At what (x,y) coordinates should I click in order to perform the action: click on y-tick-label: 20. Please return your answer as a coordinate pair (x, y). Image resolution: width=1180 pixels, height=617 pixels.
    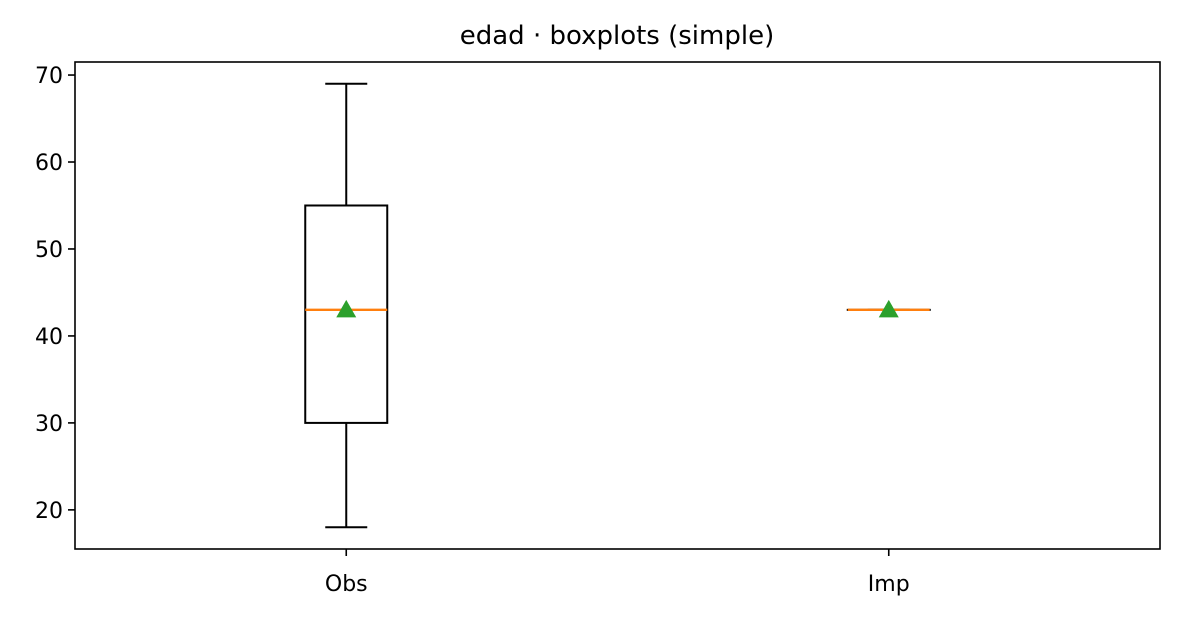
    Looking at the image, I should click on (49, 511).